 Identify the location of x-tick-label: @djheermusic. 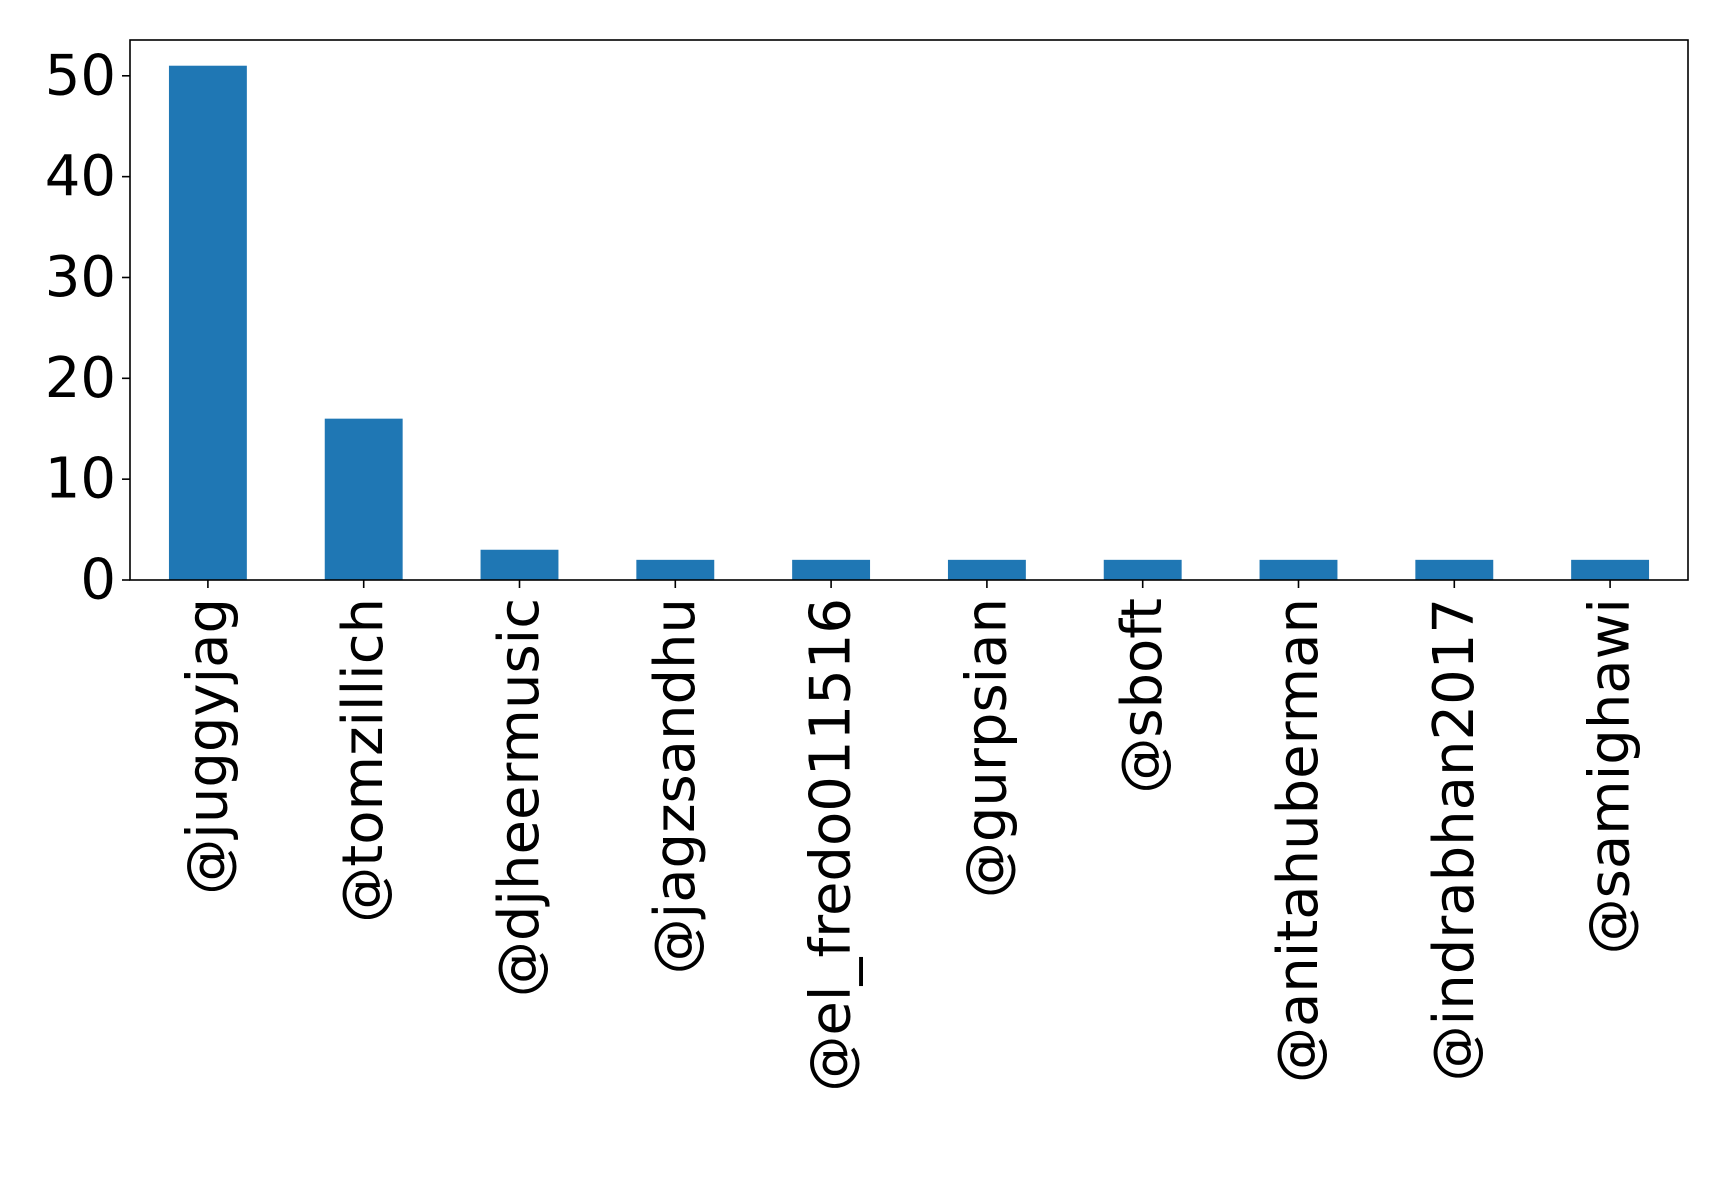
(519, 797).